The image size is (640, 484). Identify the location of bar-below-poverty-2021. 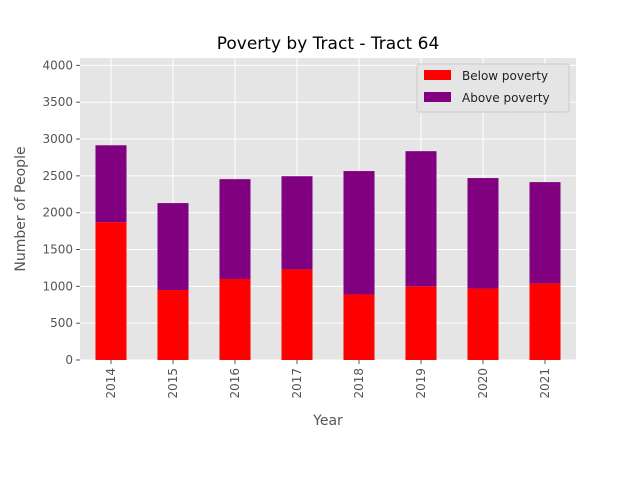
(545, 321).